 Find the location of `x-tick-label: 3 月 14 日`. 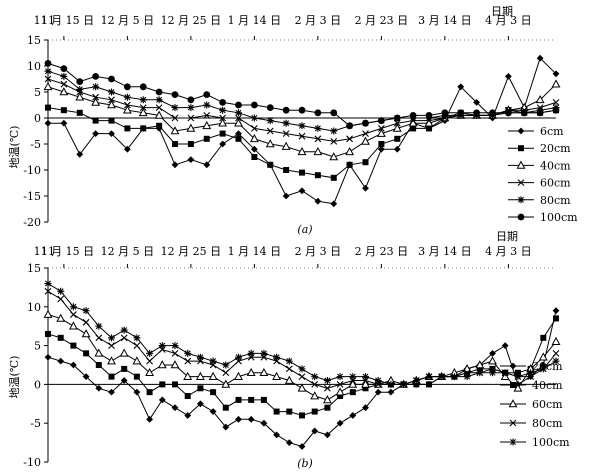

x-tick-label: 3 月 14 日 is located at coordinates (445, 20).